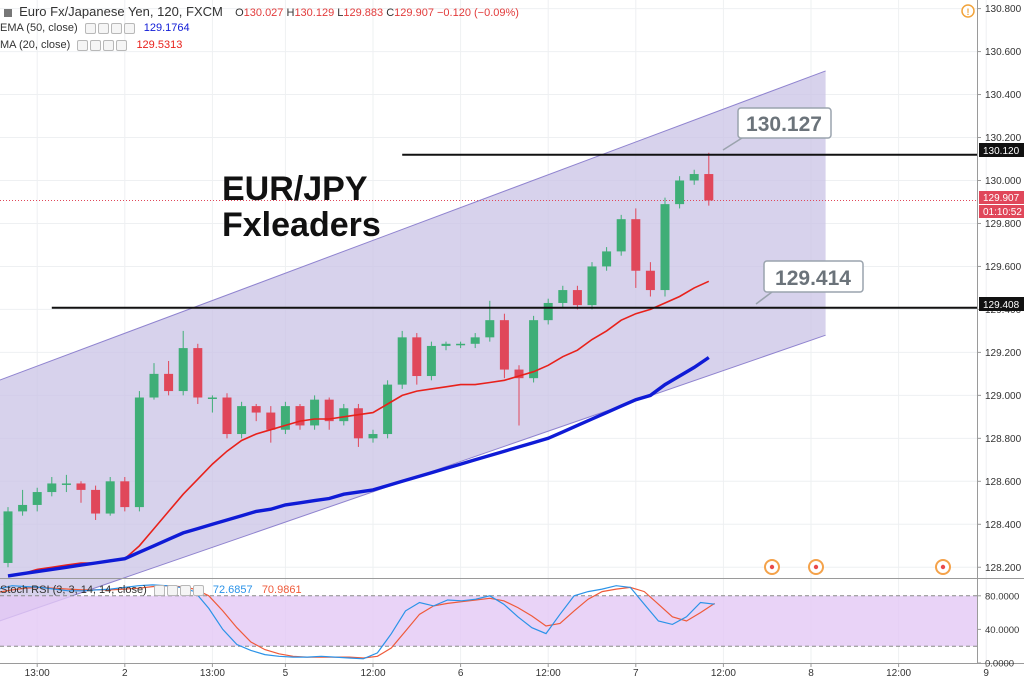 The height and width of the screenshot is (679, 1024). Describe the element at coordinates (310, 13) in the screenshot. I see `ohlc-high: H130.129` at that location.